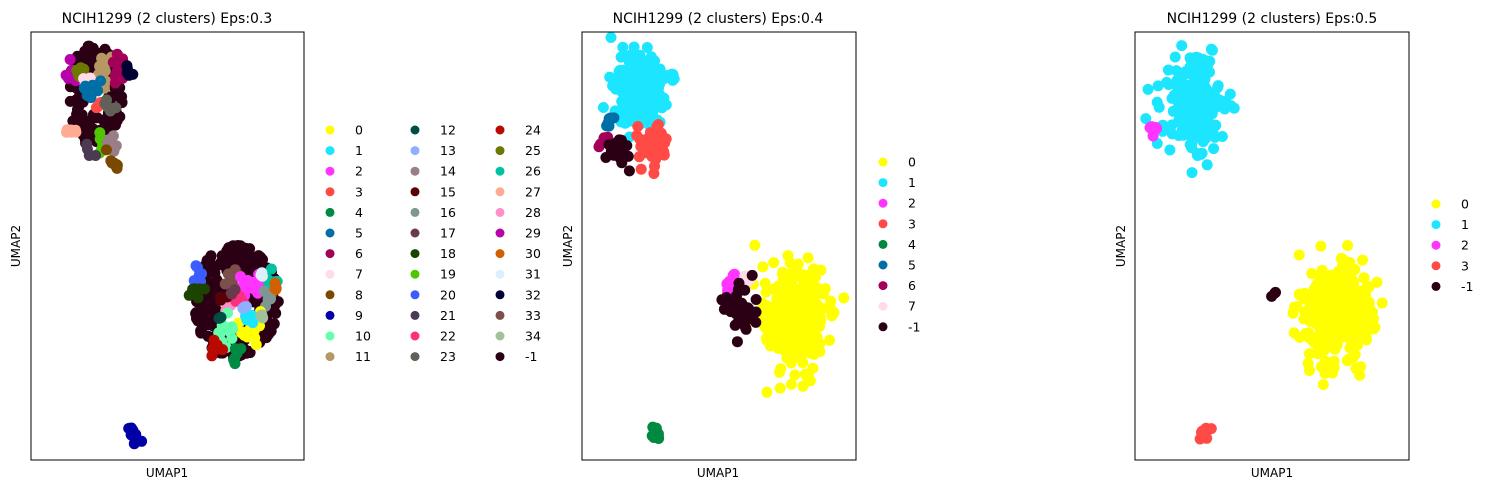  Describe the element at coordinates (518, 171) in the screenshot. I see `legend-item-26: 26` at that location.